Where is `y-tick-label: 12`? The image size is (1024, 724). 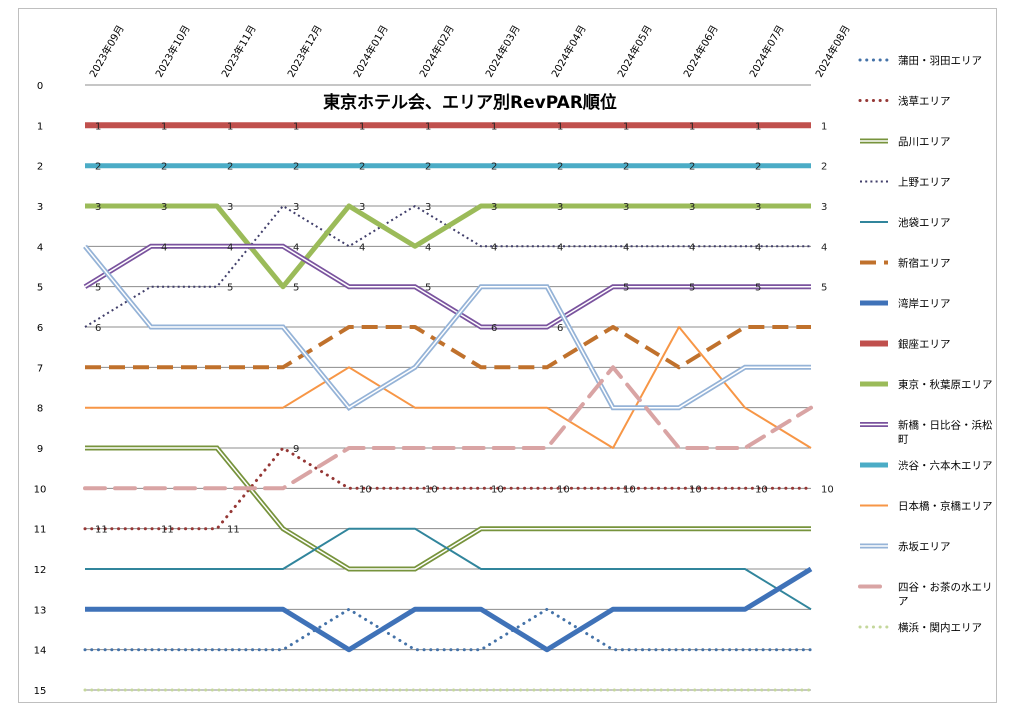
y-tick-label: 12 is located at coordinates (40, 570).